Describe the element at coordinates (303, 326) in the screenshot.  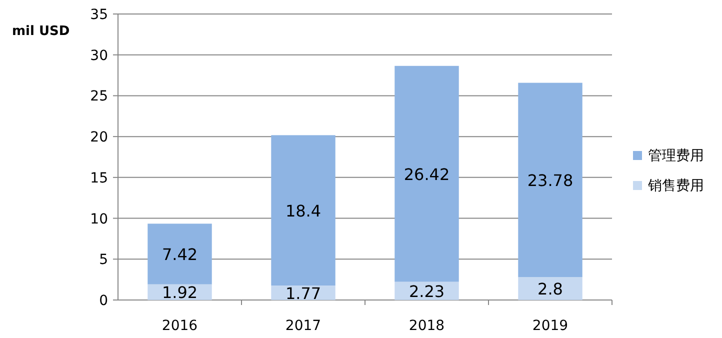
I see `x-tick-label: 2017` at that location.